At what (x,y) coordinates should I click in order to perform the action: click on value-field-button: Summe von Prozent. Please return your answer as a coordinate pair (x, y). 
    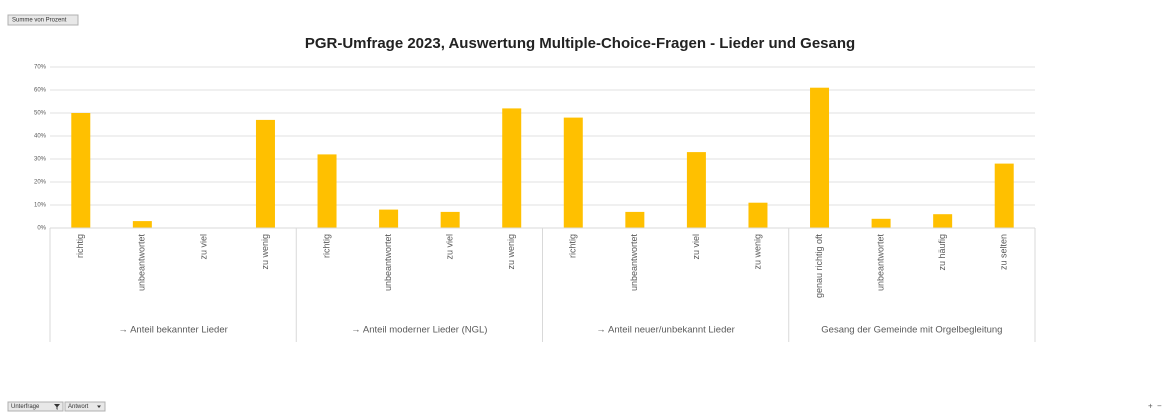
    Looking at the image, I should click on (43, 20).